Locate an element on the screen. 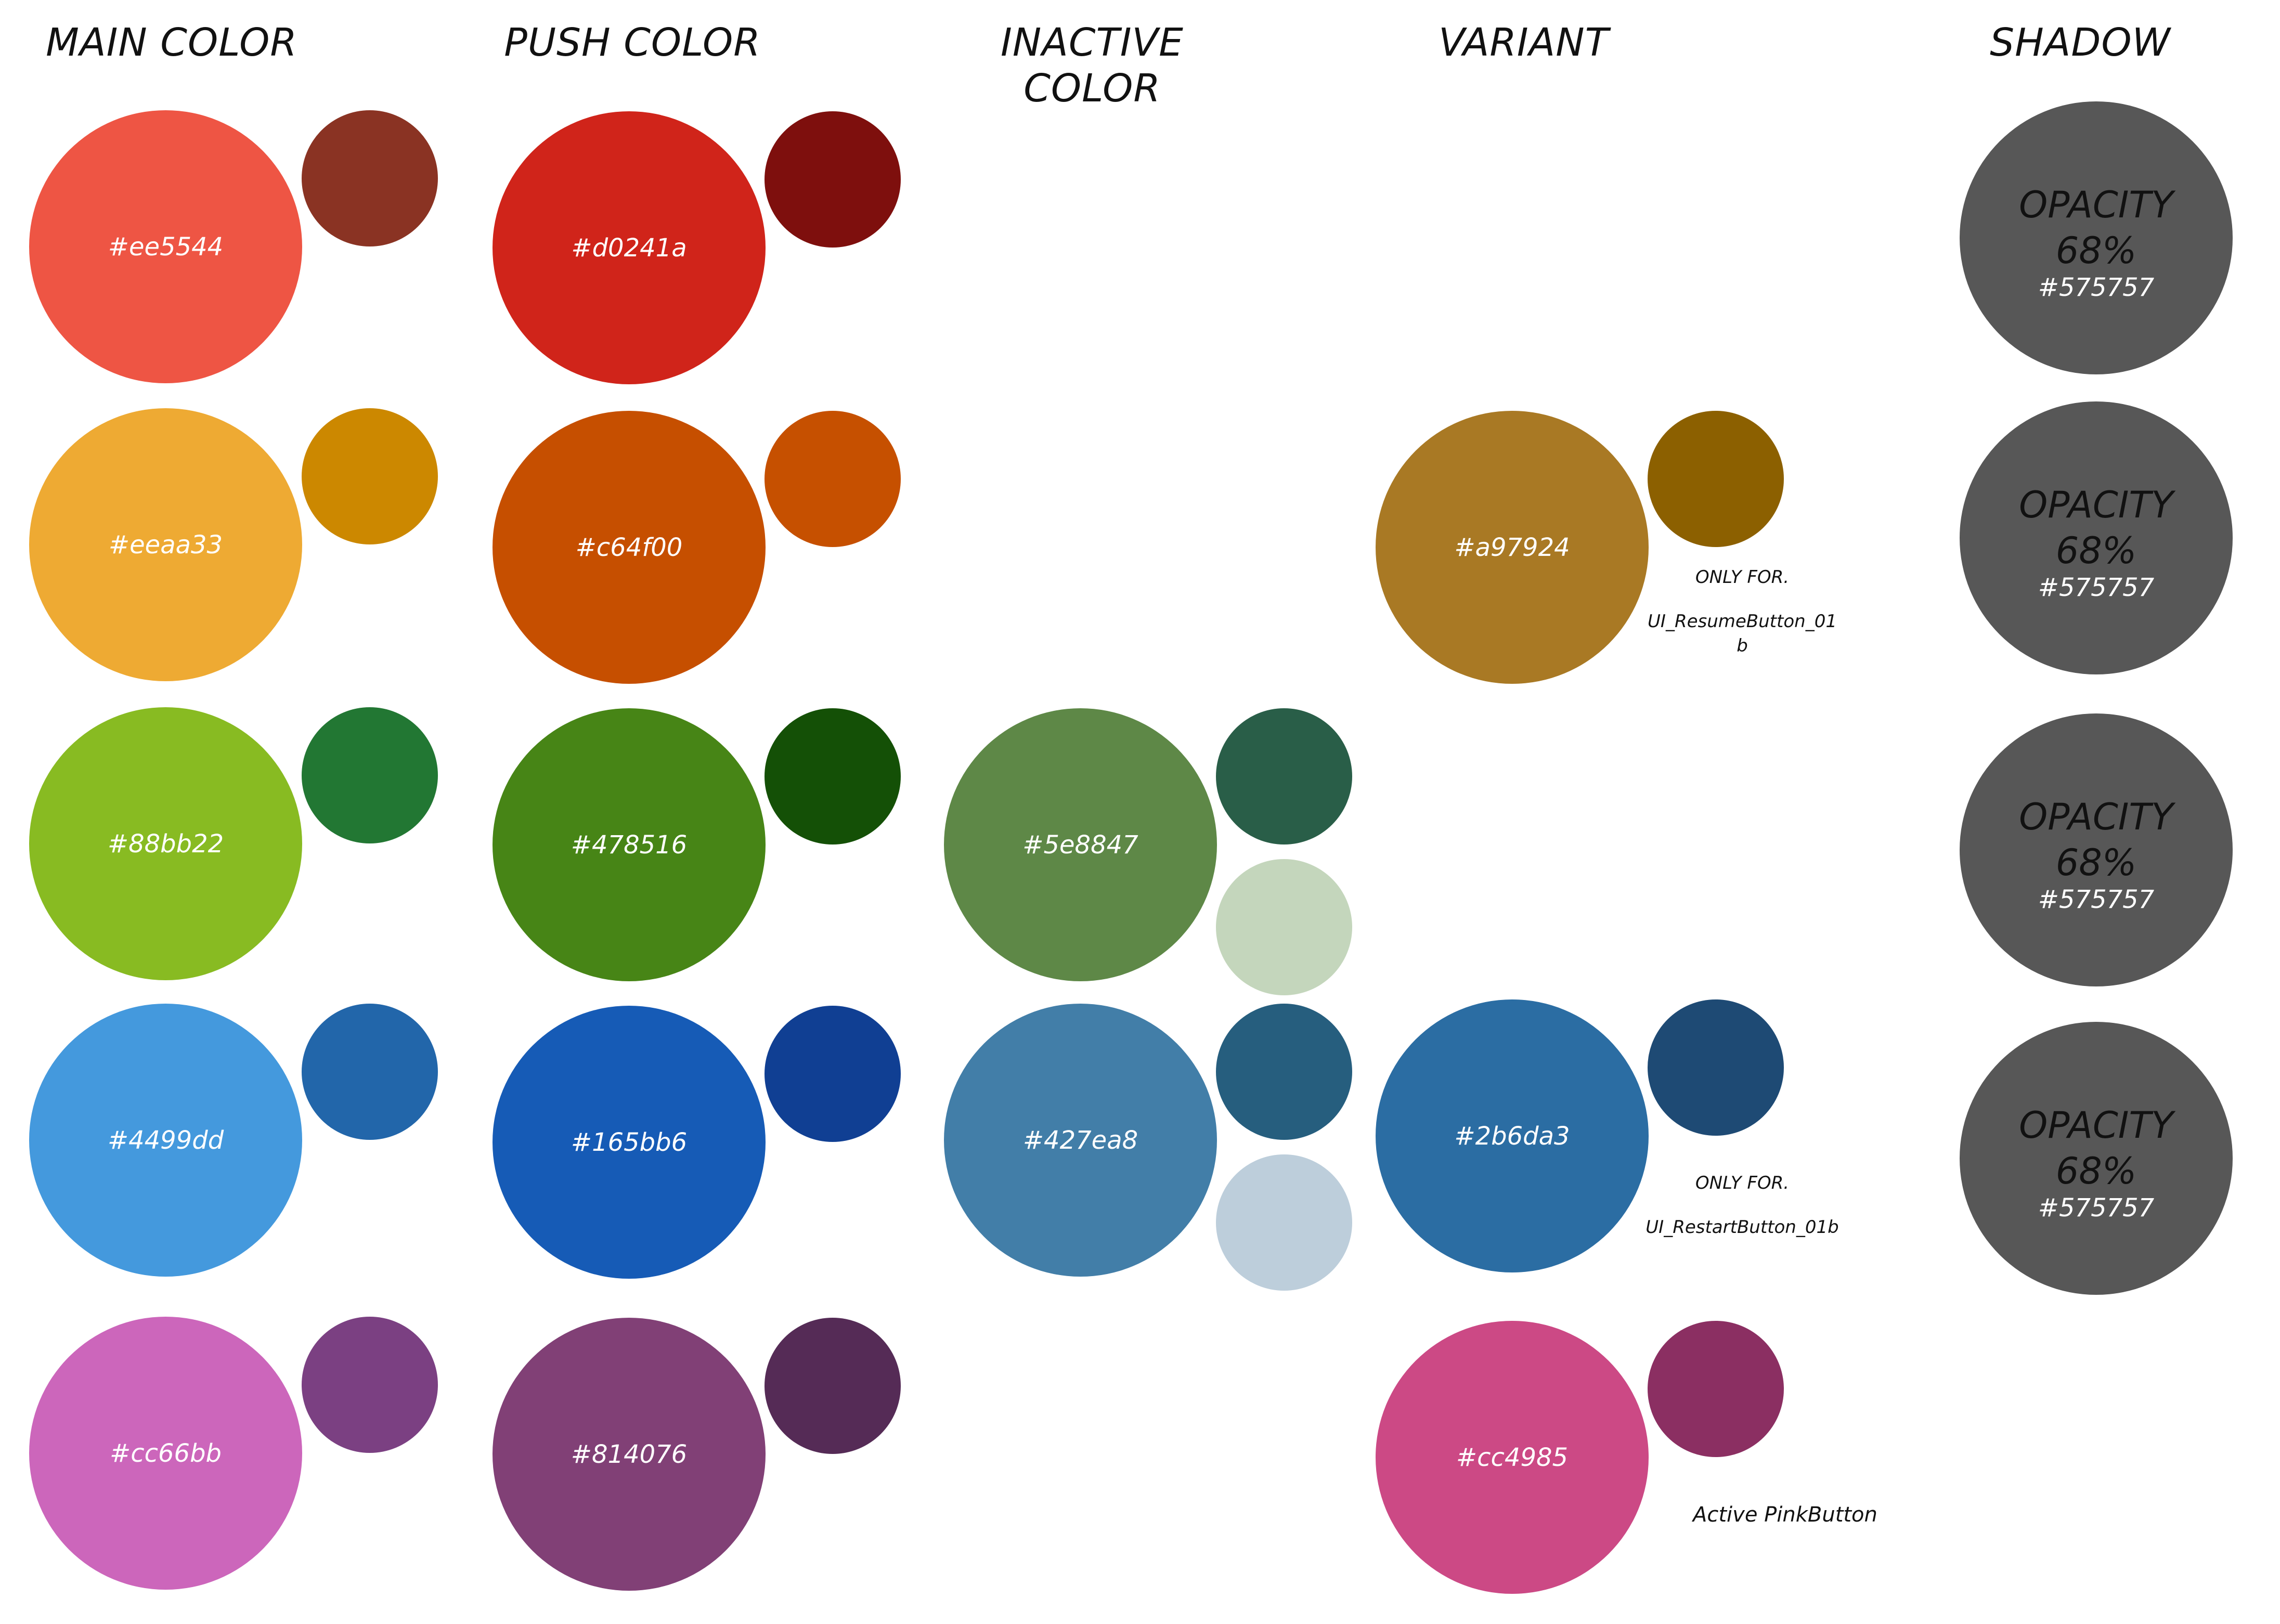  header-shadow: SHADOW is located at coordinates (2080, 42).